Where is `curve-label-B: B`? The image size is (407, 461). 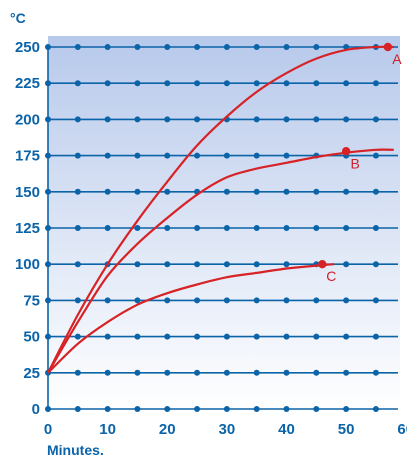
curve-label-B: B is located at coordinates (354, 163).